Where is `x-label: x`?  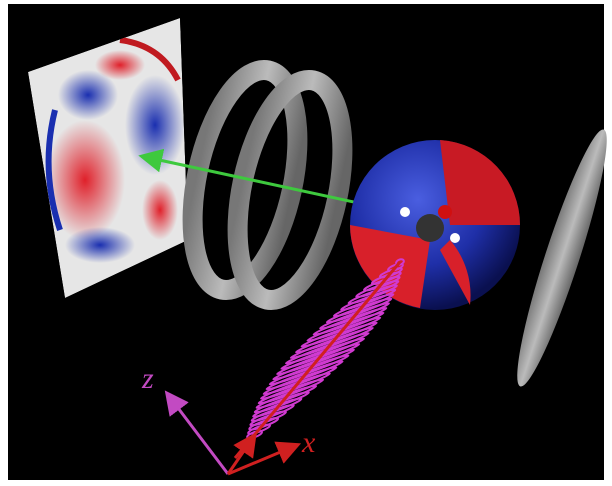 x-label: x is located at coordinates (308, 442).